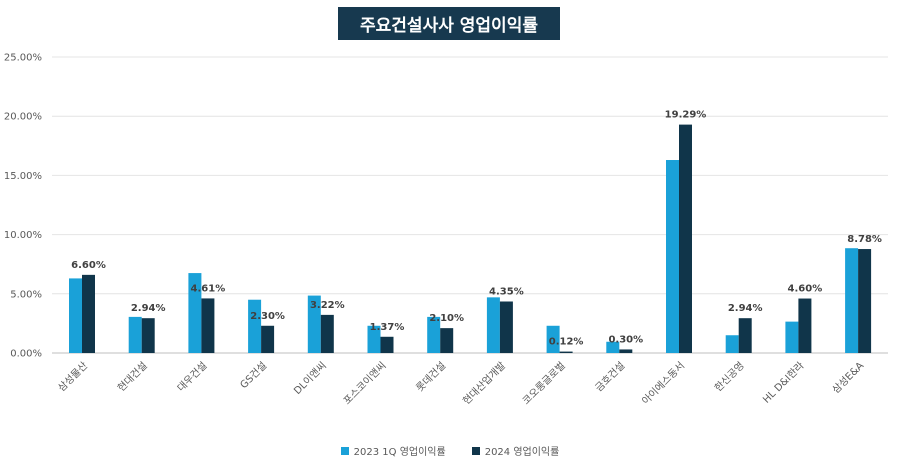  I want to click on y-tick-label: 15.00%, so click(23, 176).